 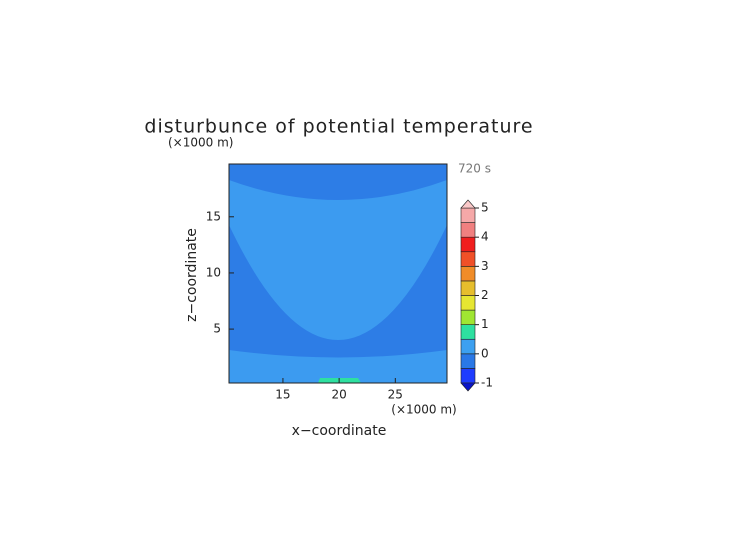 What do you see at coordinates (213, 272) in the screenshot?
I see `y-tick-label: 10` at bounding box center [213, 272].